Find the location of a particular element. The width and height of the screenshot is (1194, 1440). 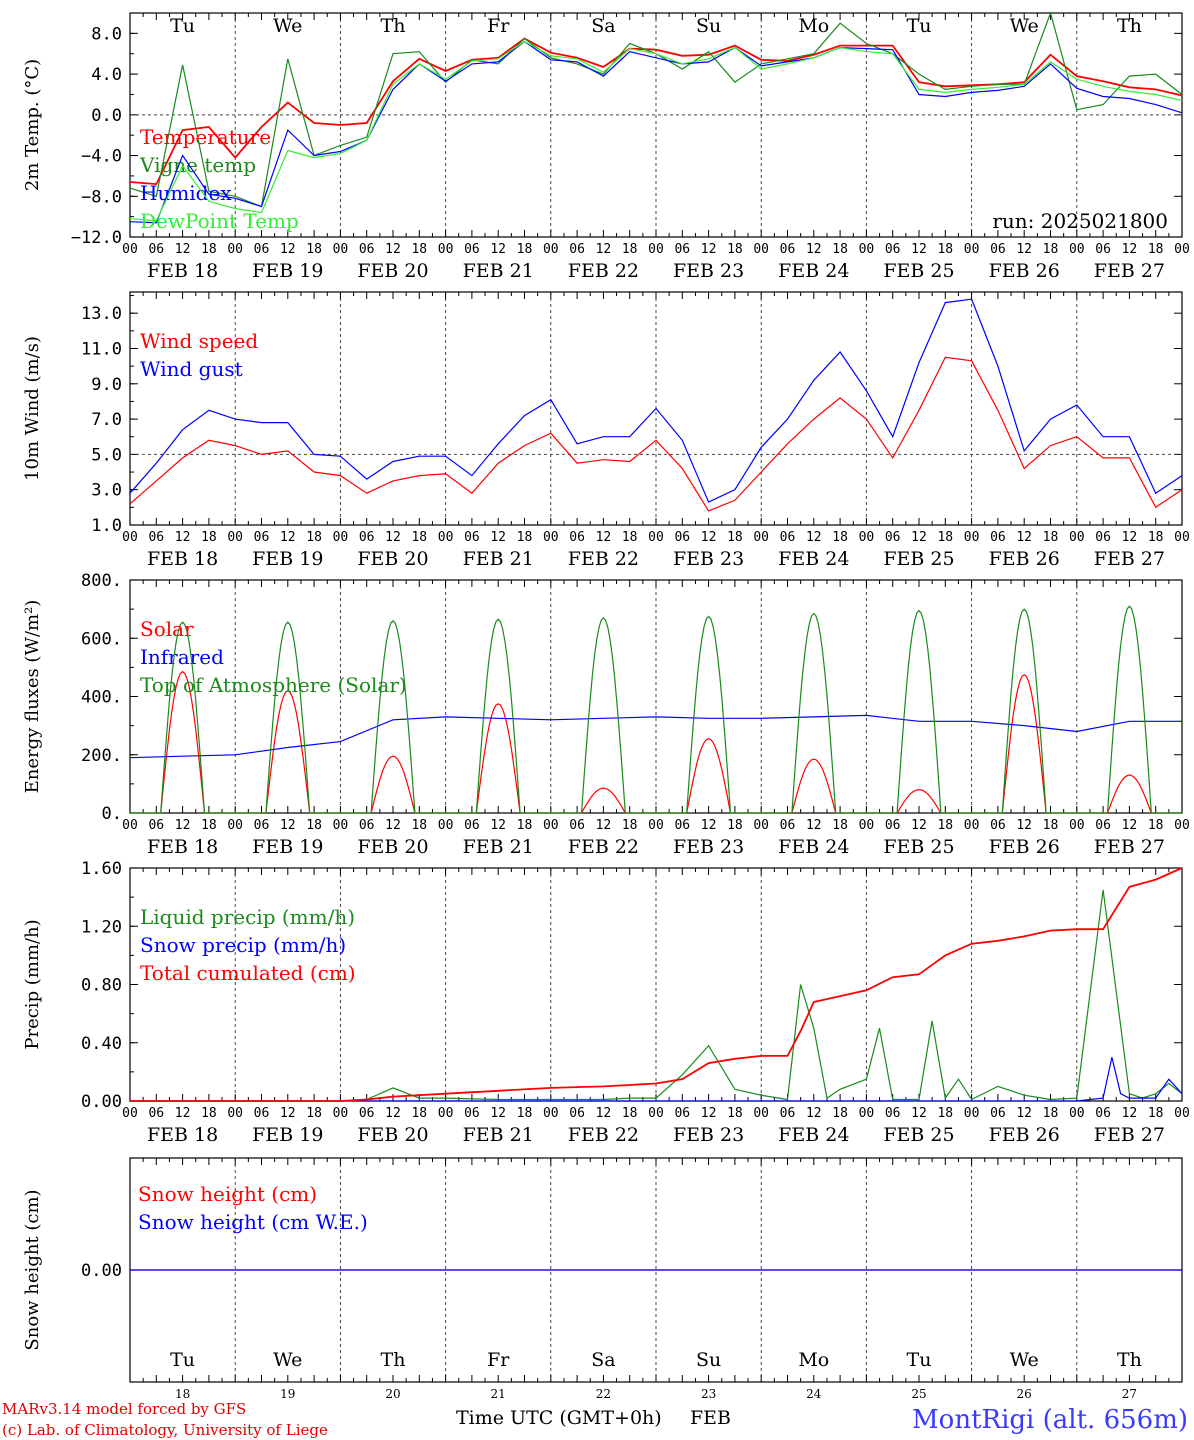

y-tick-label: 7.0 is located at coordinates (106, 420).